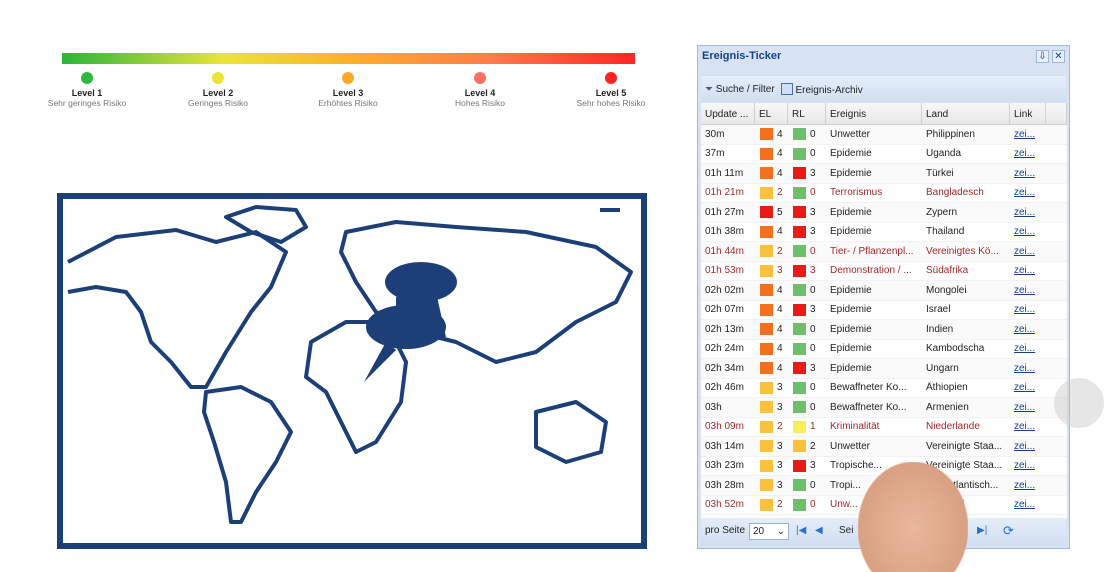 The width and height of the screenshot is (1120, 572). What do you see at coordinates (724, 271) in the screenshot?
I see `update-time: 01h 53m` at bounding box center [724, 271].